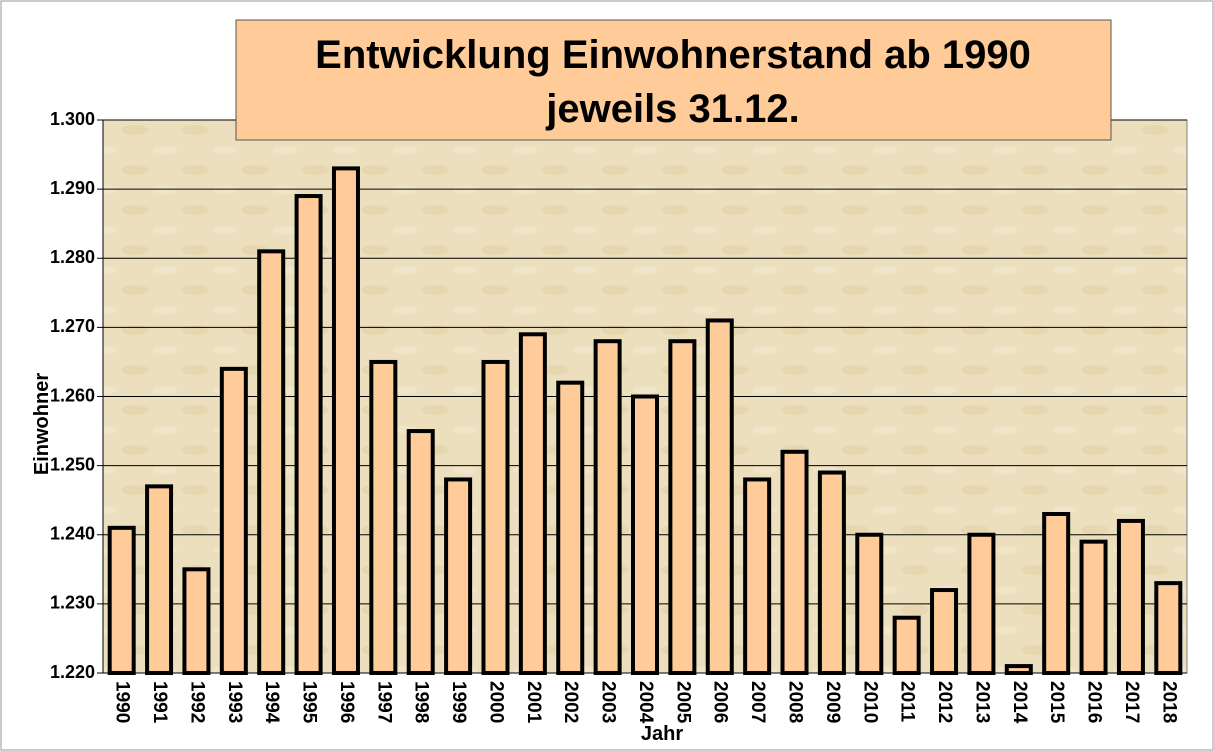  Describe the element at coordinates (1094, 702) in the screenshot. I see `x-tick-label: 2016` at that location.